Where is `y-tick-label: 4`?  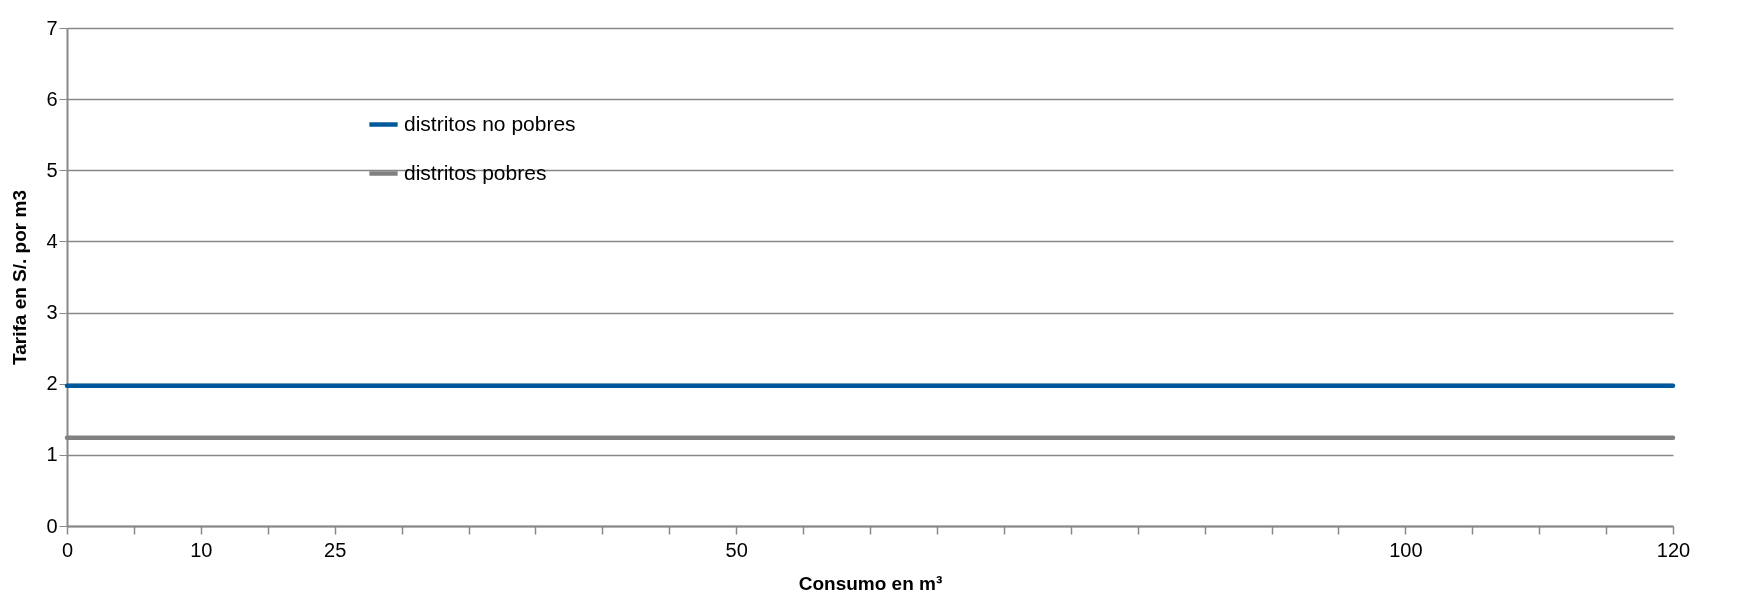
y-tick-label: 4 is located at coordinates (52, 240).